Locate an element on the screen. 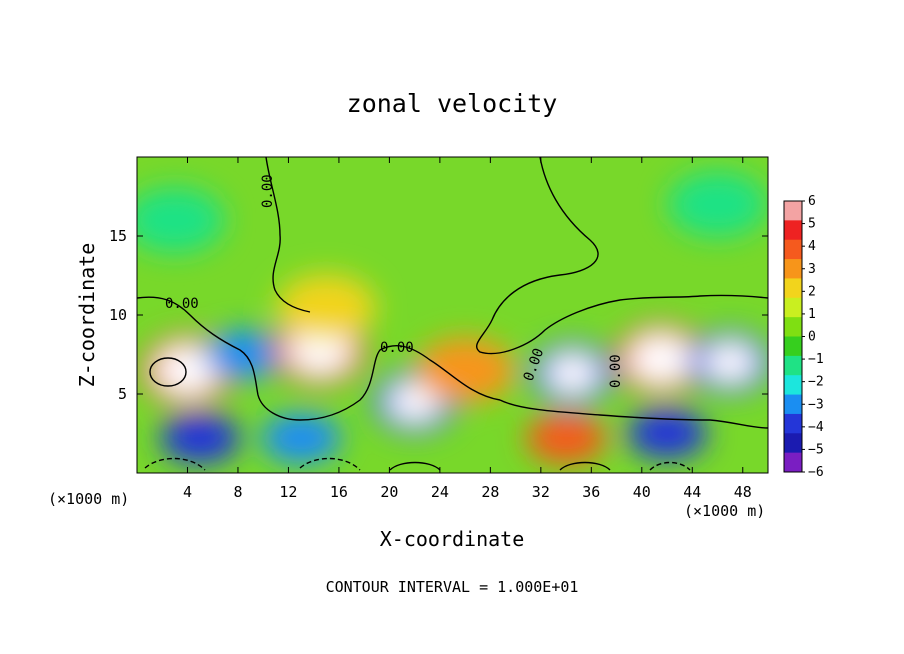 The width and height of the screenshot is (904, 654). x-axis-label: X-coordinate is located at coordinates (452, 539).